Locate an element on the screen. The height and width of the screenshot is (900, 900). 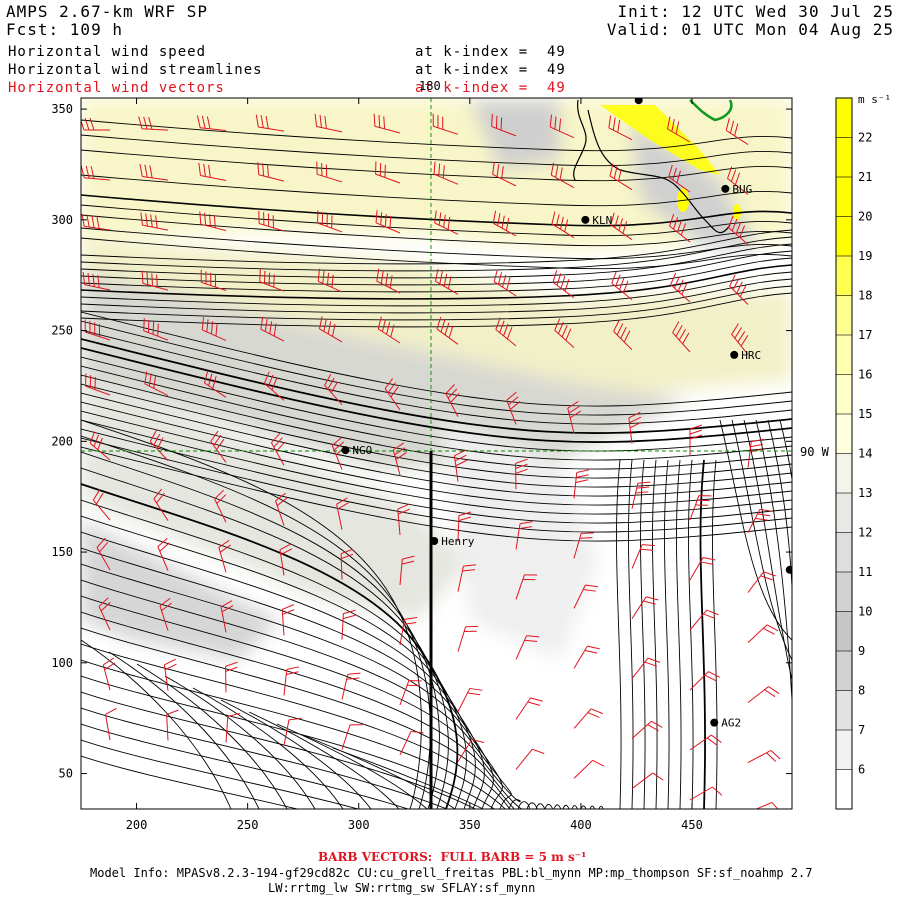
y-tick-label: 350 is located at coordinates (62, 109).